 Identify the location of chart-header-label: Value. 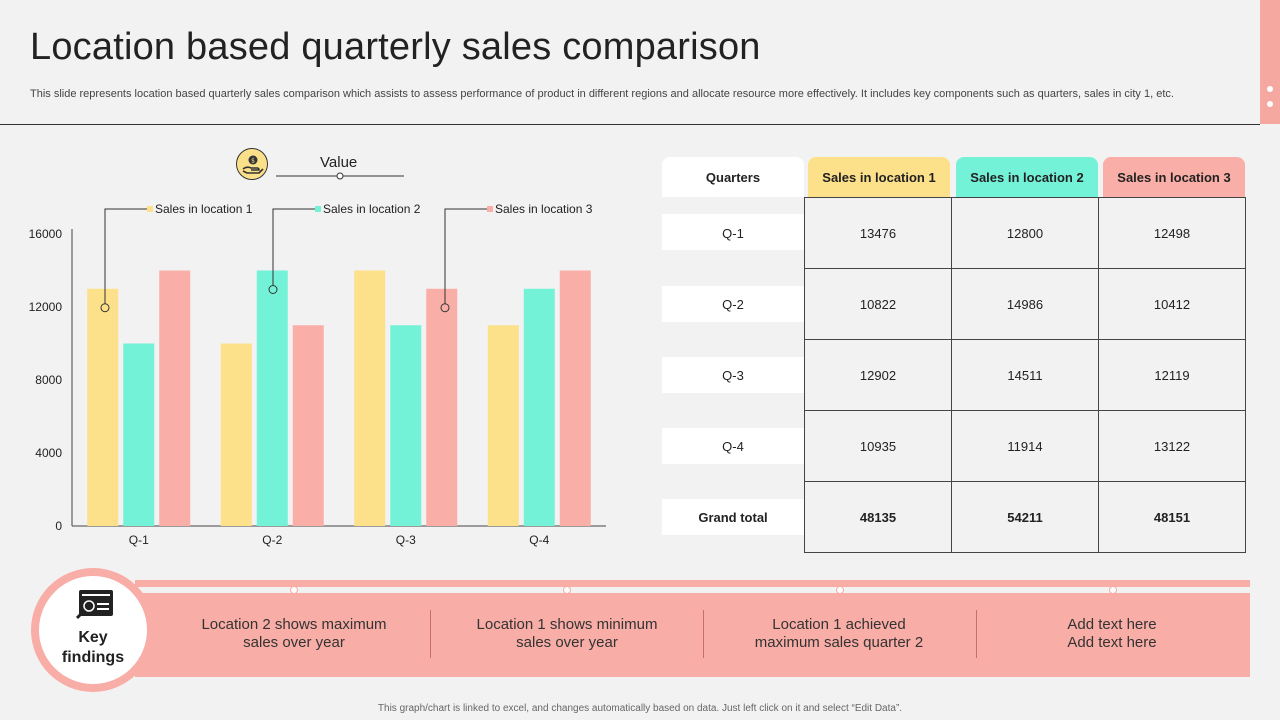
(339, 162).